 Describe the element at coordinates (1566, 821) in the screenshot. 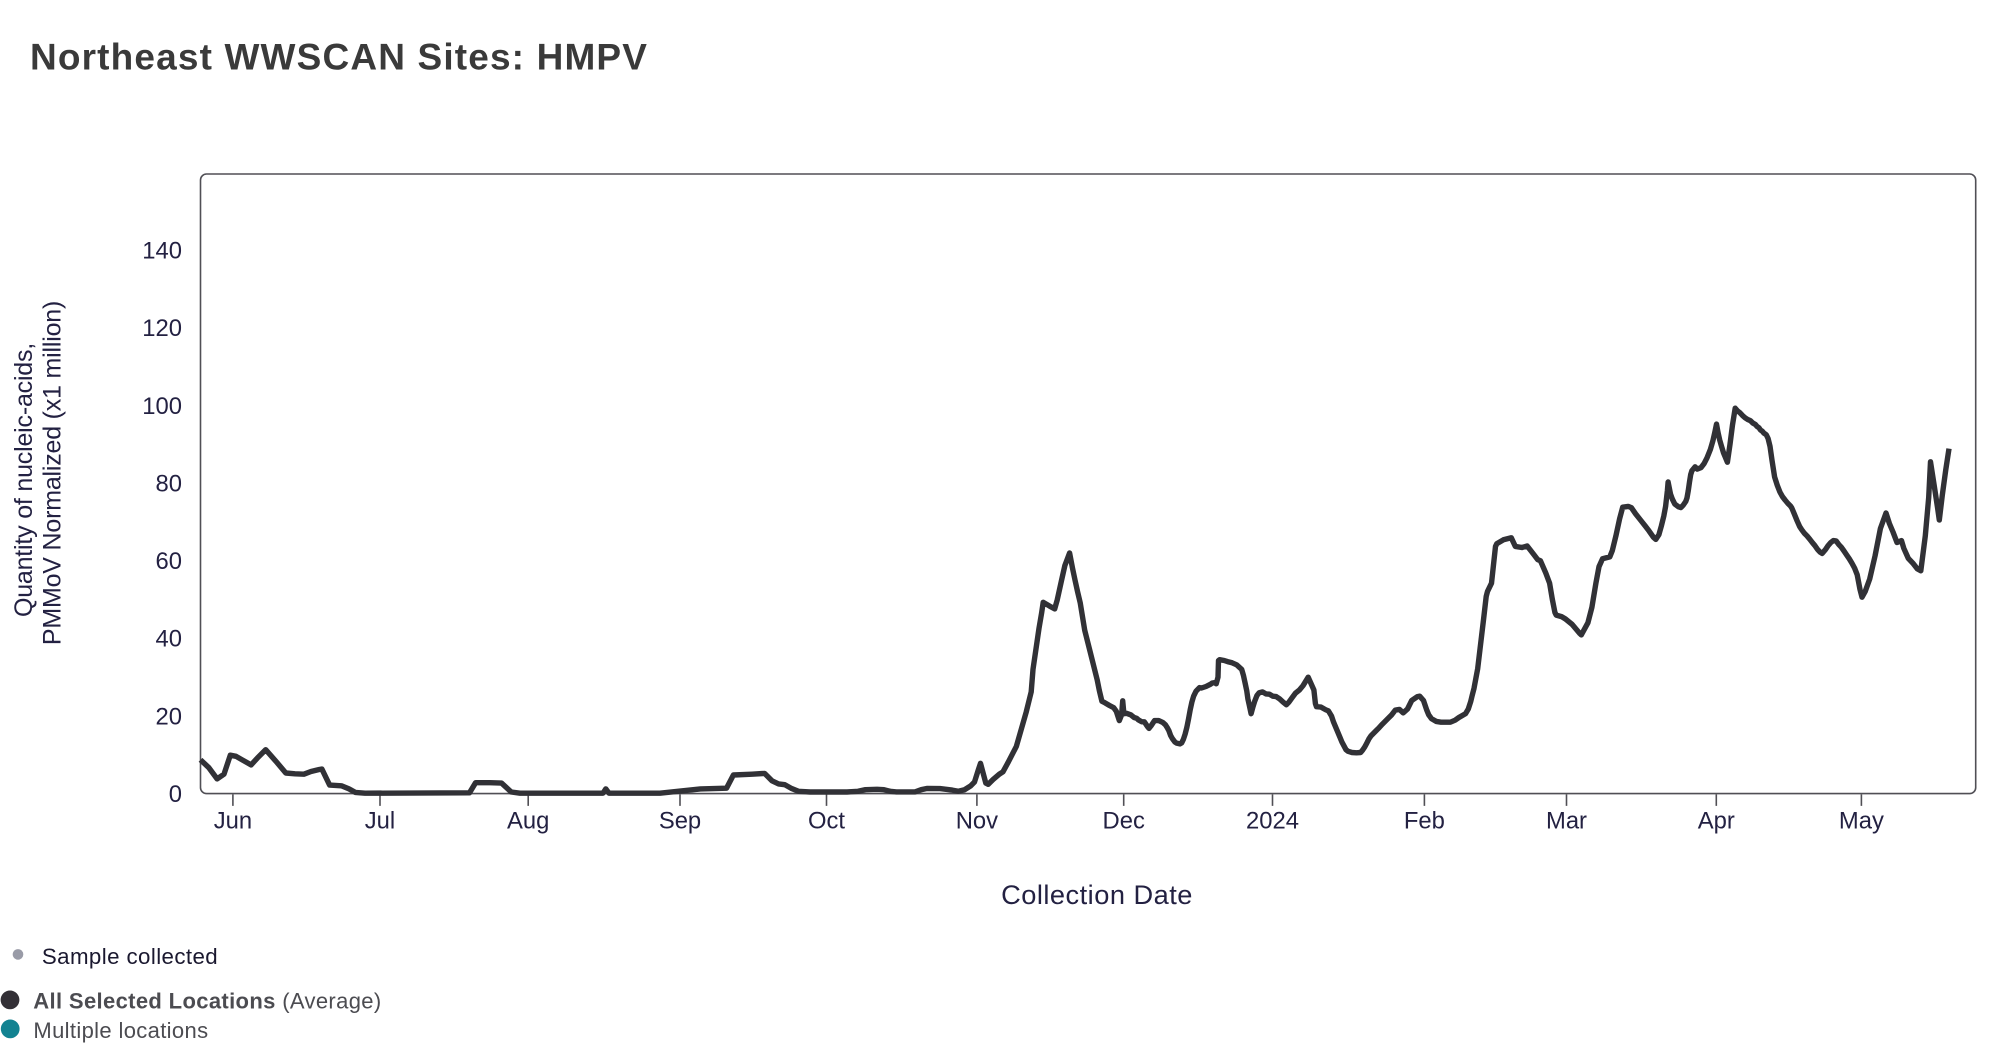

I see `svg-text: Mar` at that location.